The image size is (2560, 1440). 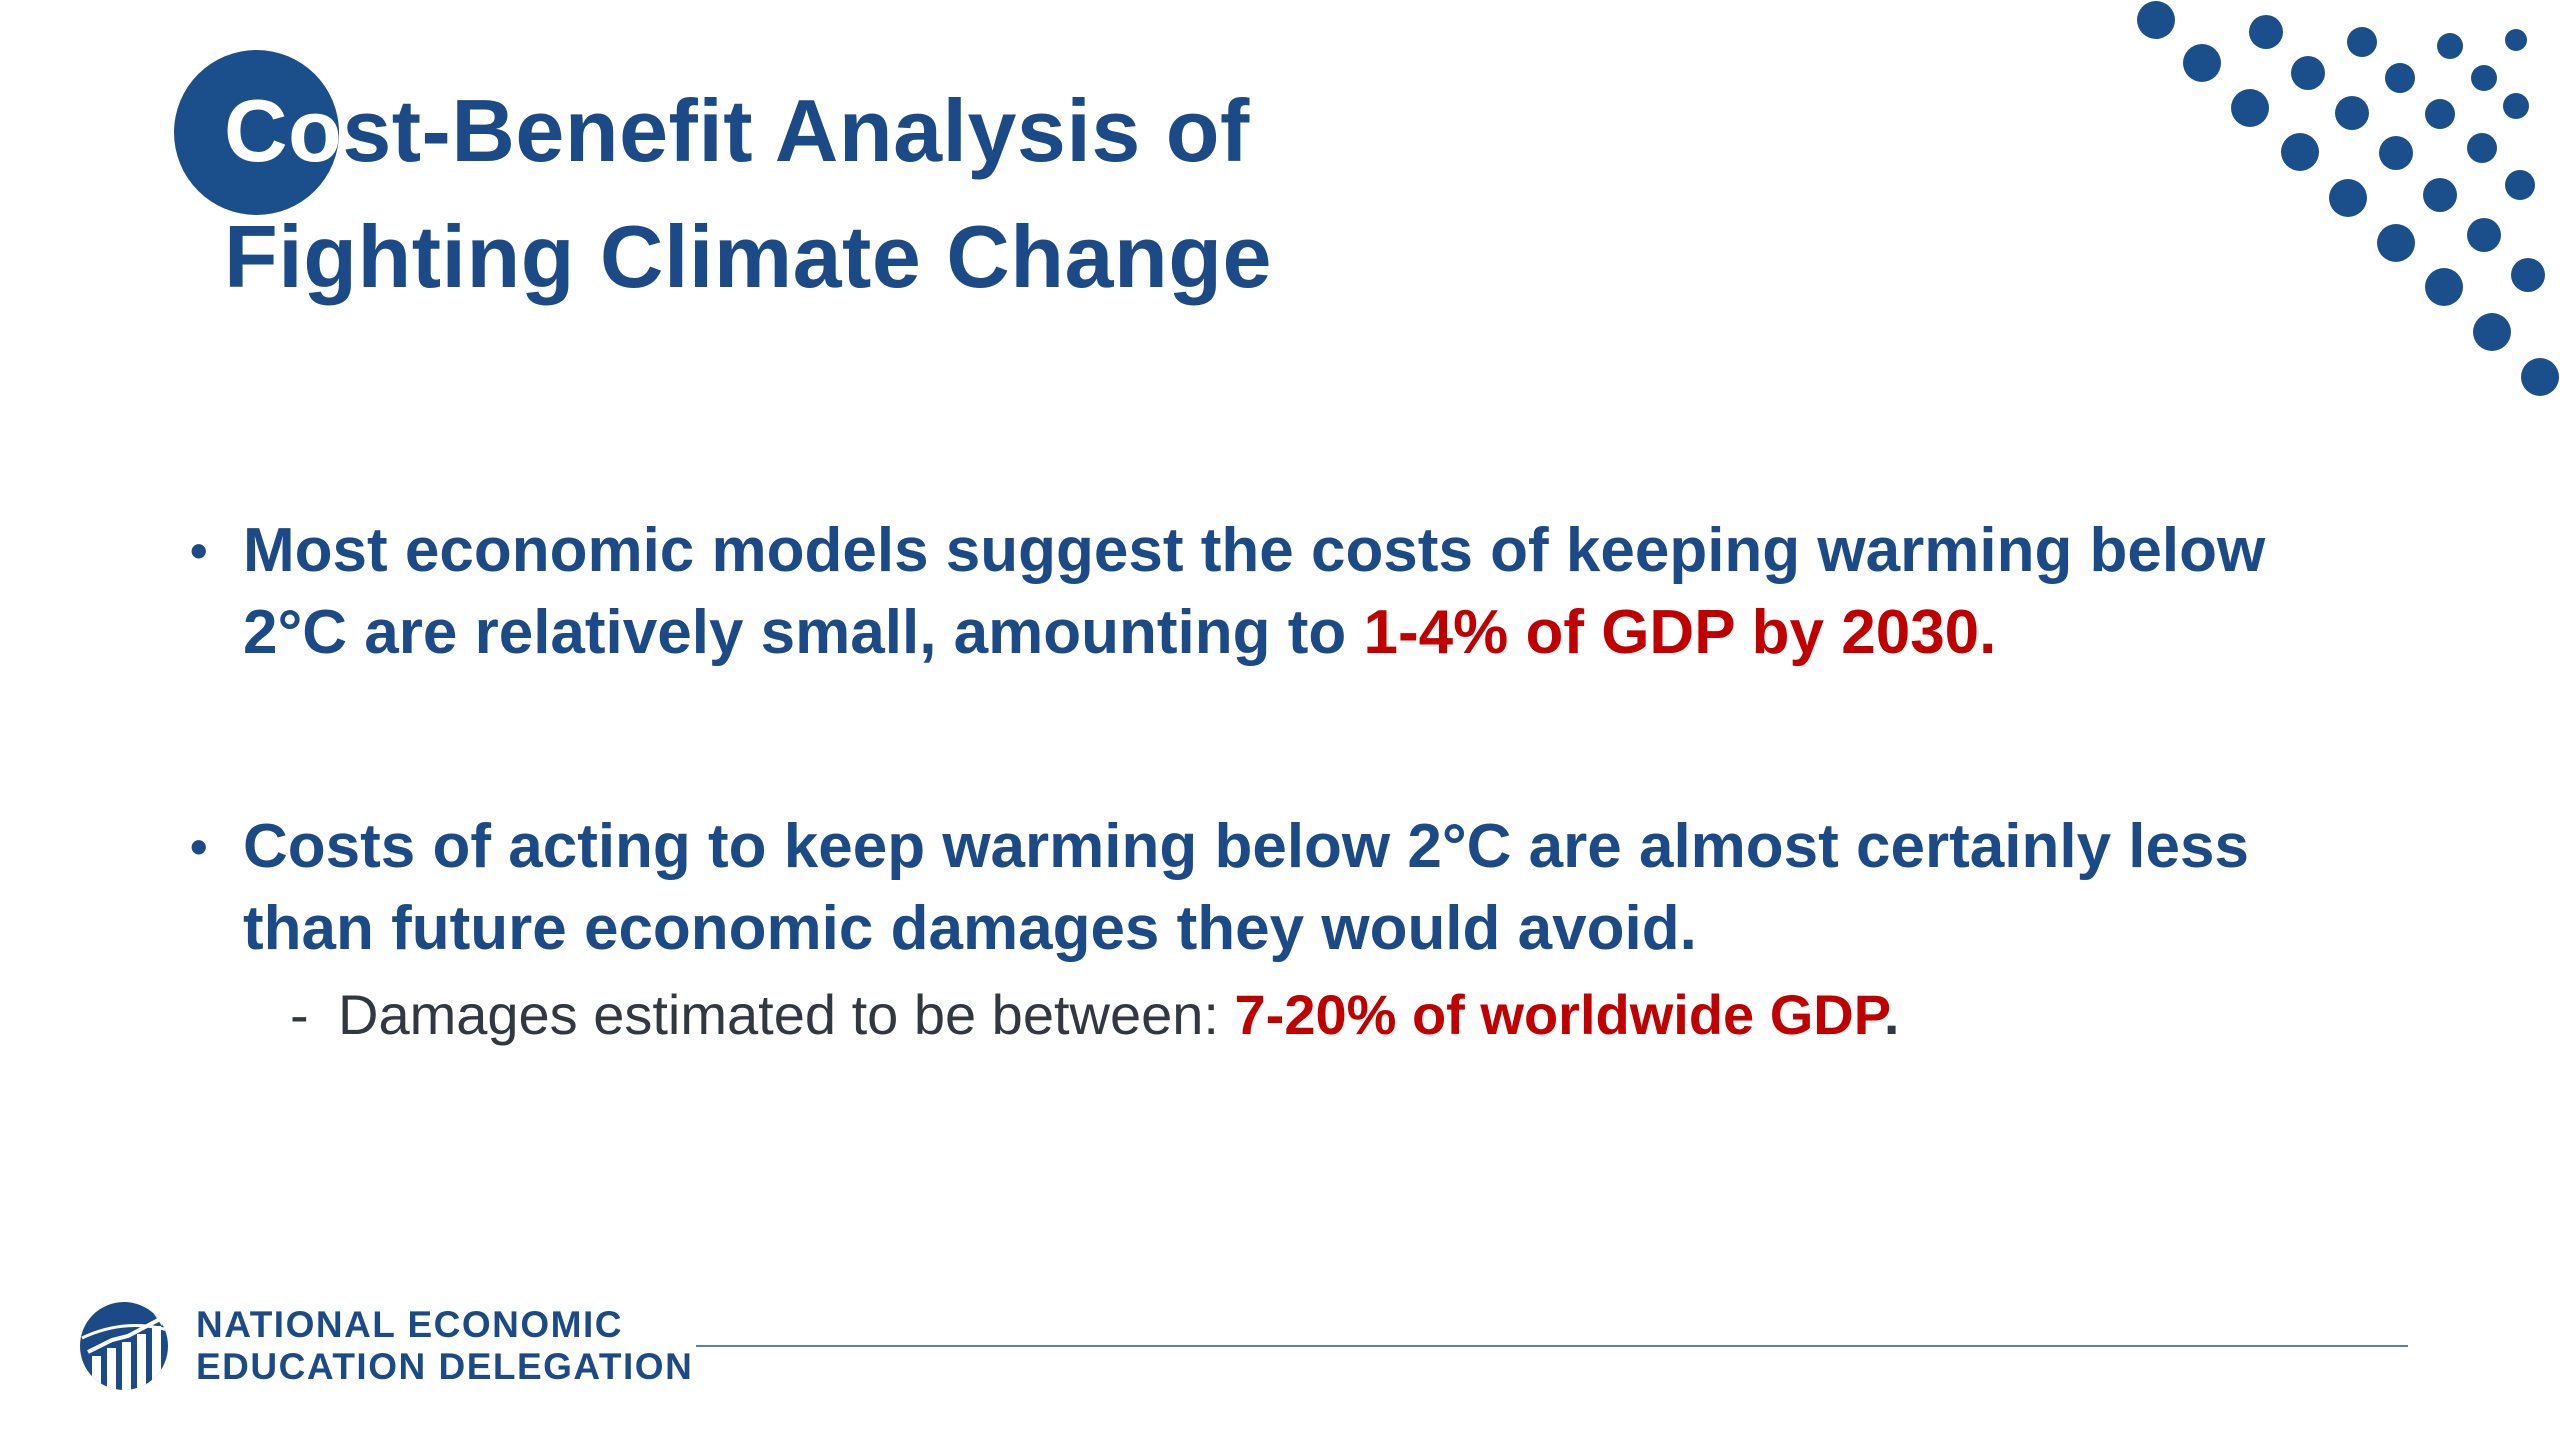 What do you see at coordinates (803, 632) in the screenshot?
I see `bullet-text: 2°C are relatively small, amounting to` at bounding box center [803, 632].